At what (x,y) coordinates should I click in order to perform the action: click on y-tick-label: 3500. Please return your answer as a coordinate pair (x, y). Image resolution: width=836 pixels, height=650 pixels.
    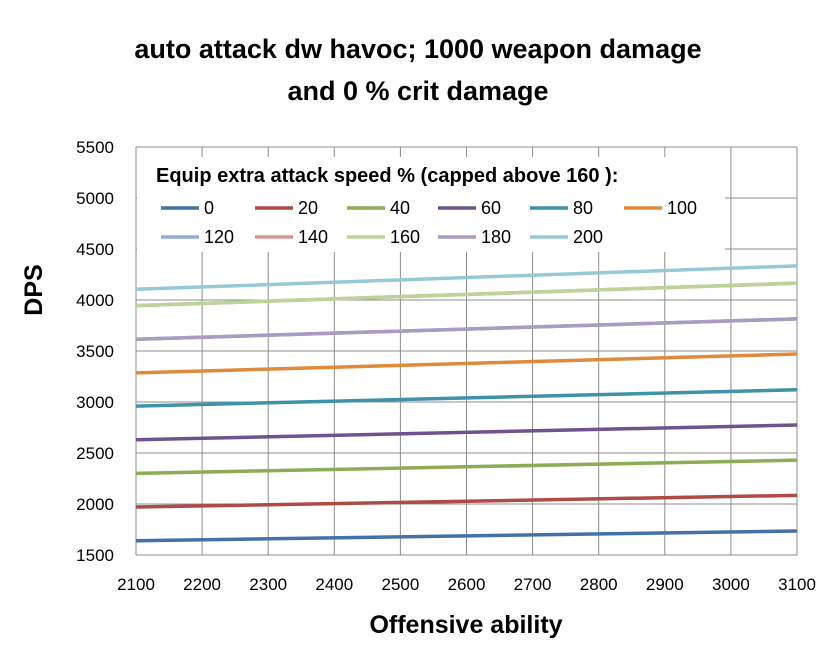
    Looking at the image, I should click on (95, 351).